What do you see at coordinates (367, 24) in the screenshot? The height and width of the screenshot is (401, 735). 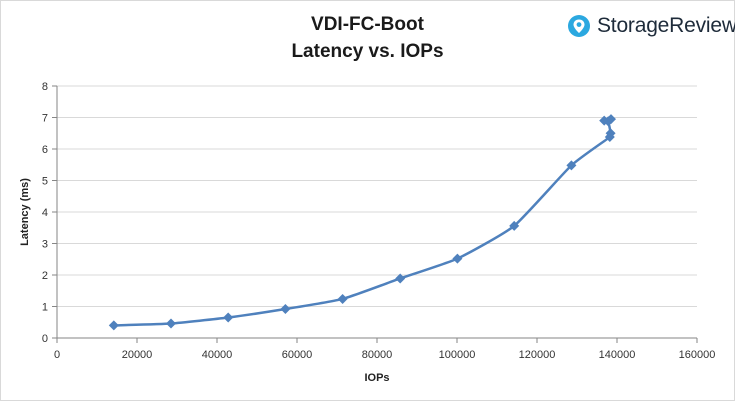 I see `chart-title: VDI-FC-Boot` at bounding box center [367, 24].